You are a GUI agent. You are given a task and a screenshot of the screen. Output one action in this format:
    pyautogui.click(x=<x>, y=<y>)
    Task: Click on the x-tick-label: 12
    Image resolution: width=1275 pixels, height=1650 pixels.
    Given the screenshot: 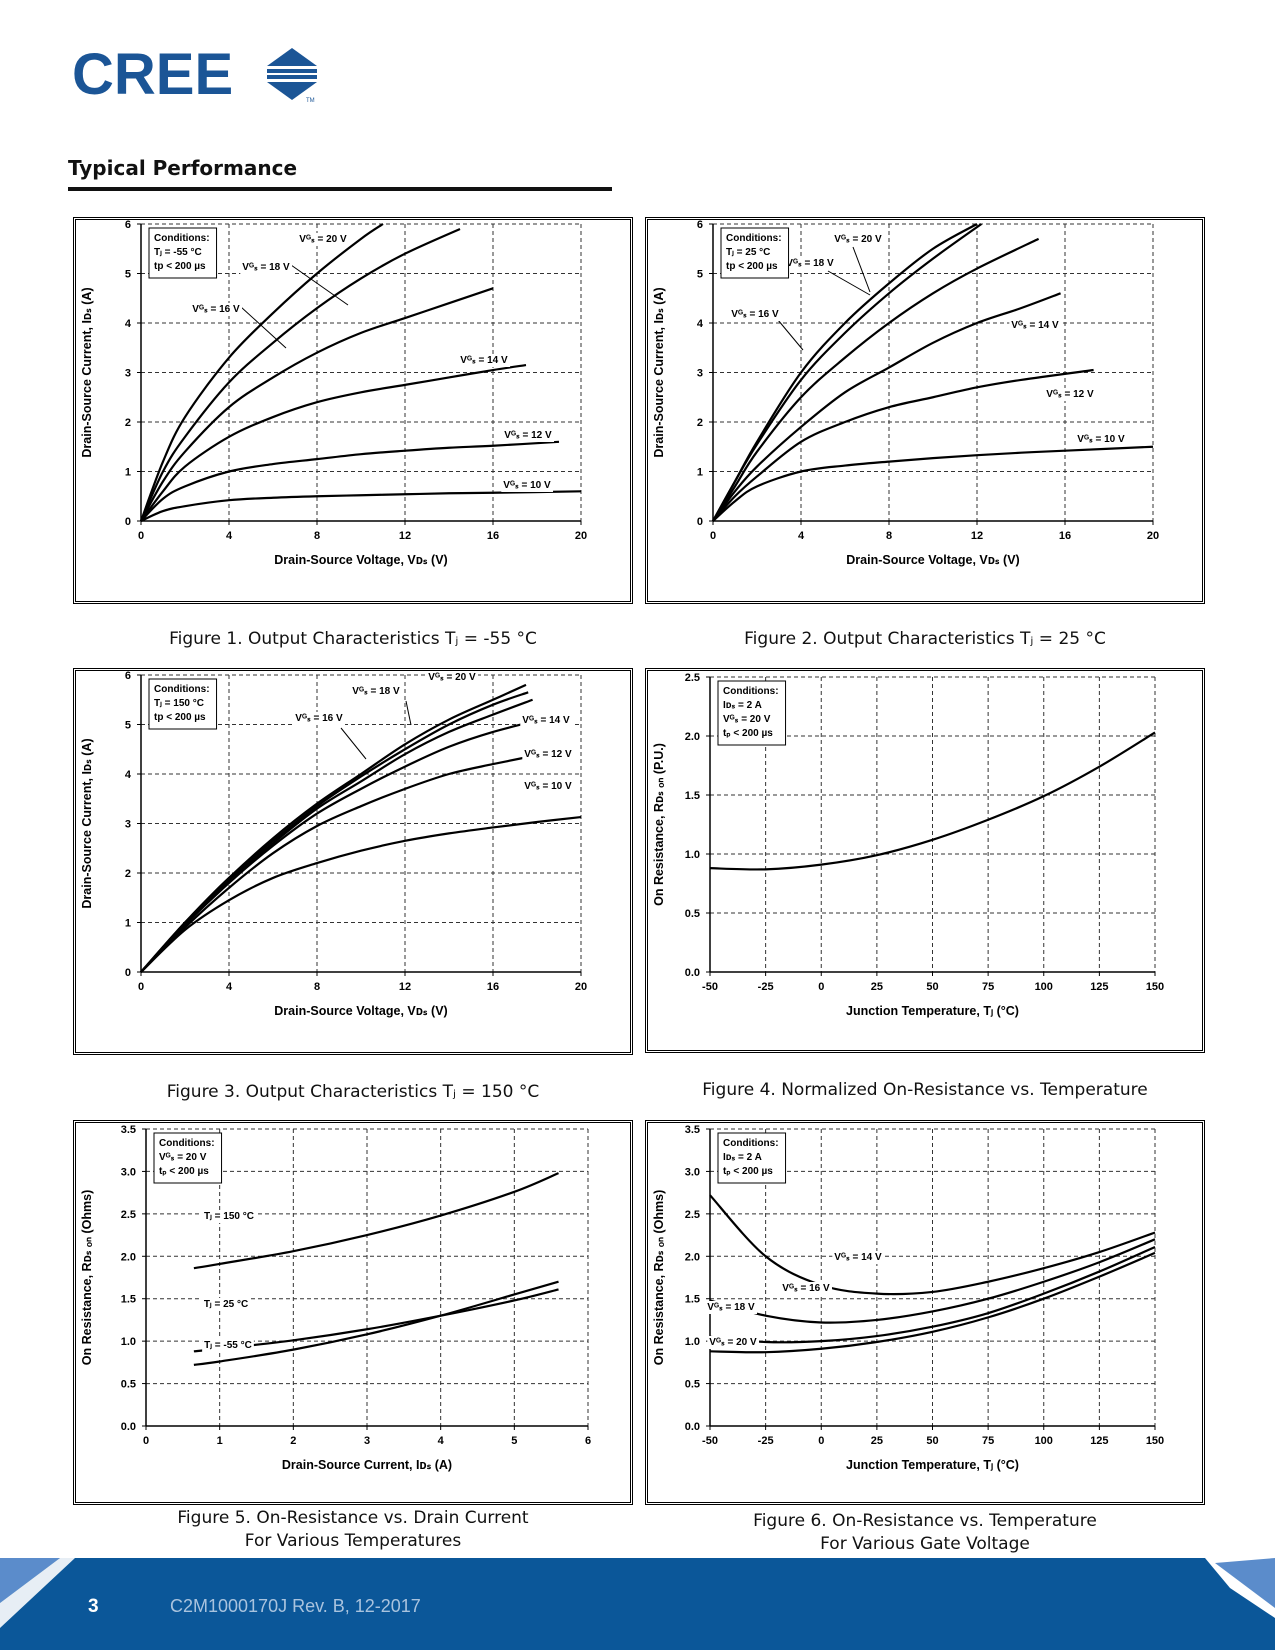 What is the action you would take?
    pyautogui.click(x=405, y=987)
    